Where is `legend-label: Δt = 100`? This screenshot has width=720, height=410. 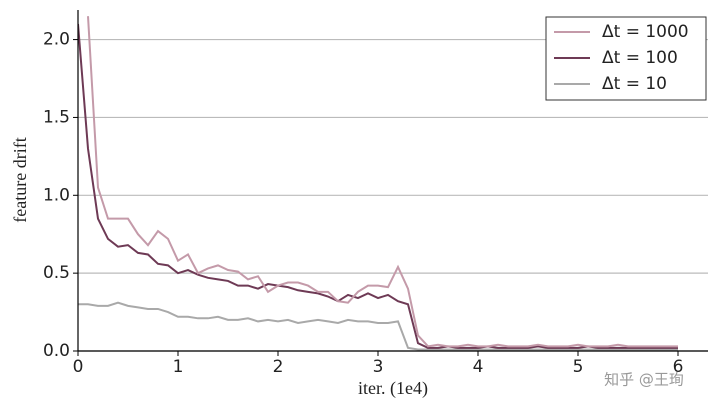 legend-label: Δt = 100 is located at coordinates (640, 58).